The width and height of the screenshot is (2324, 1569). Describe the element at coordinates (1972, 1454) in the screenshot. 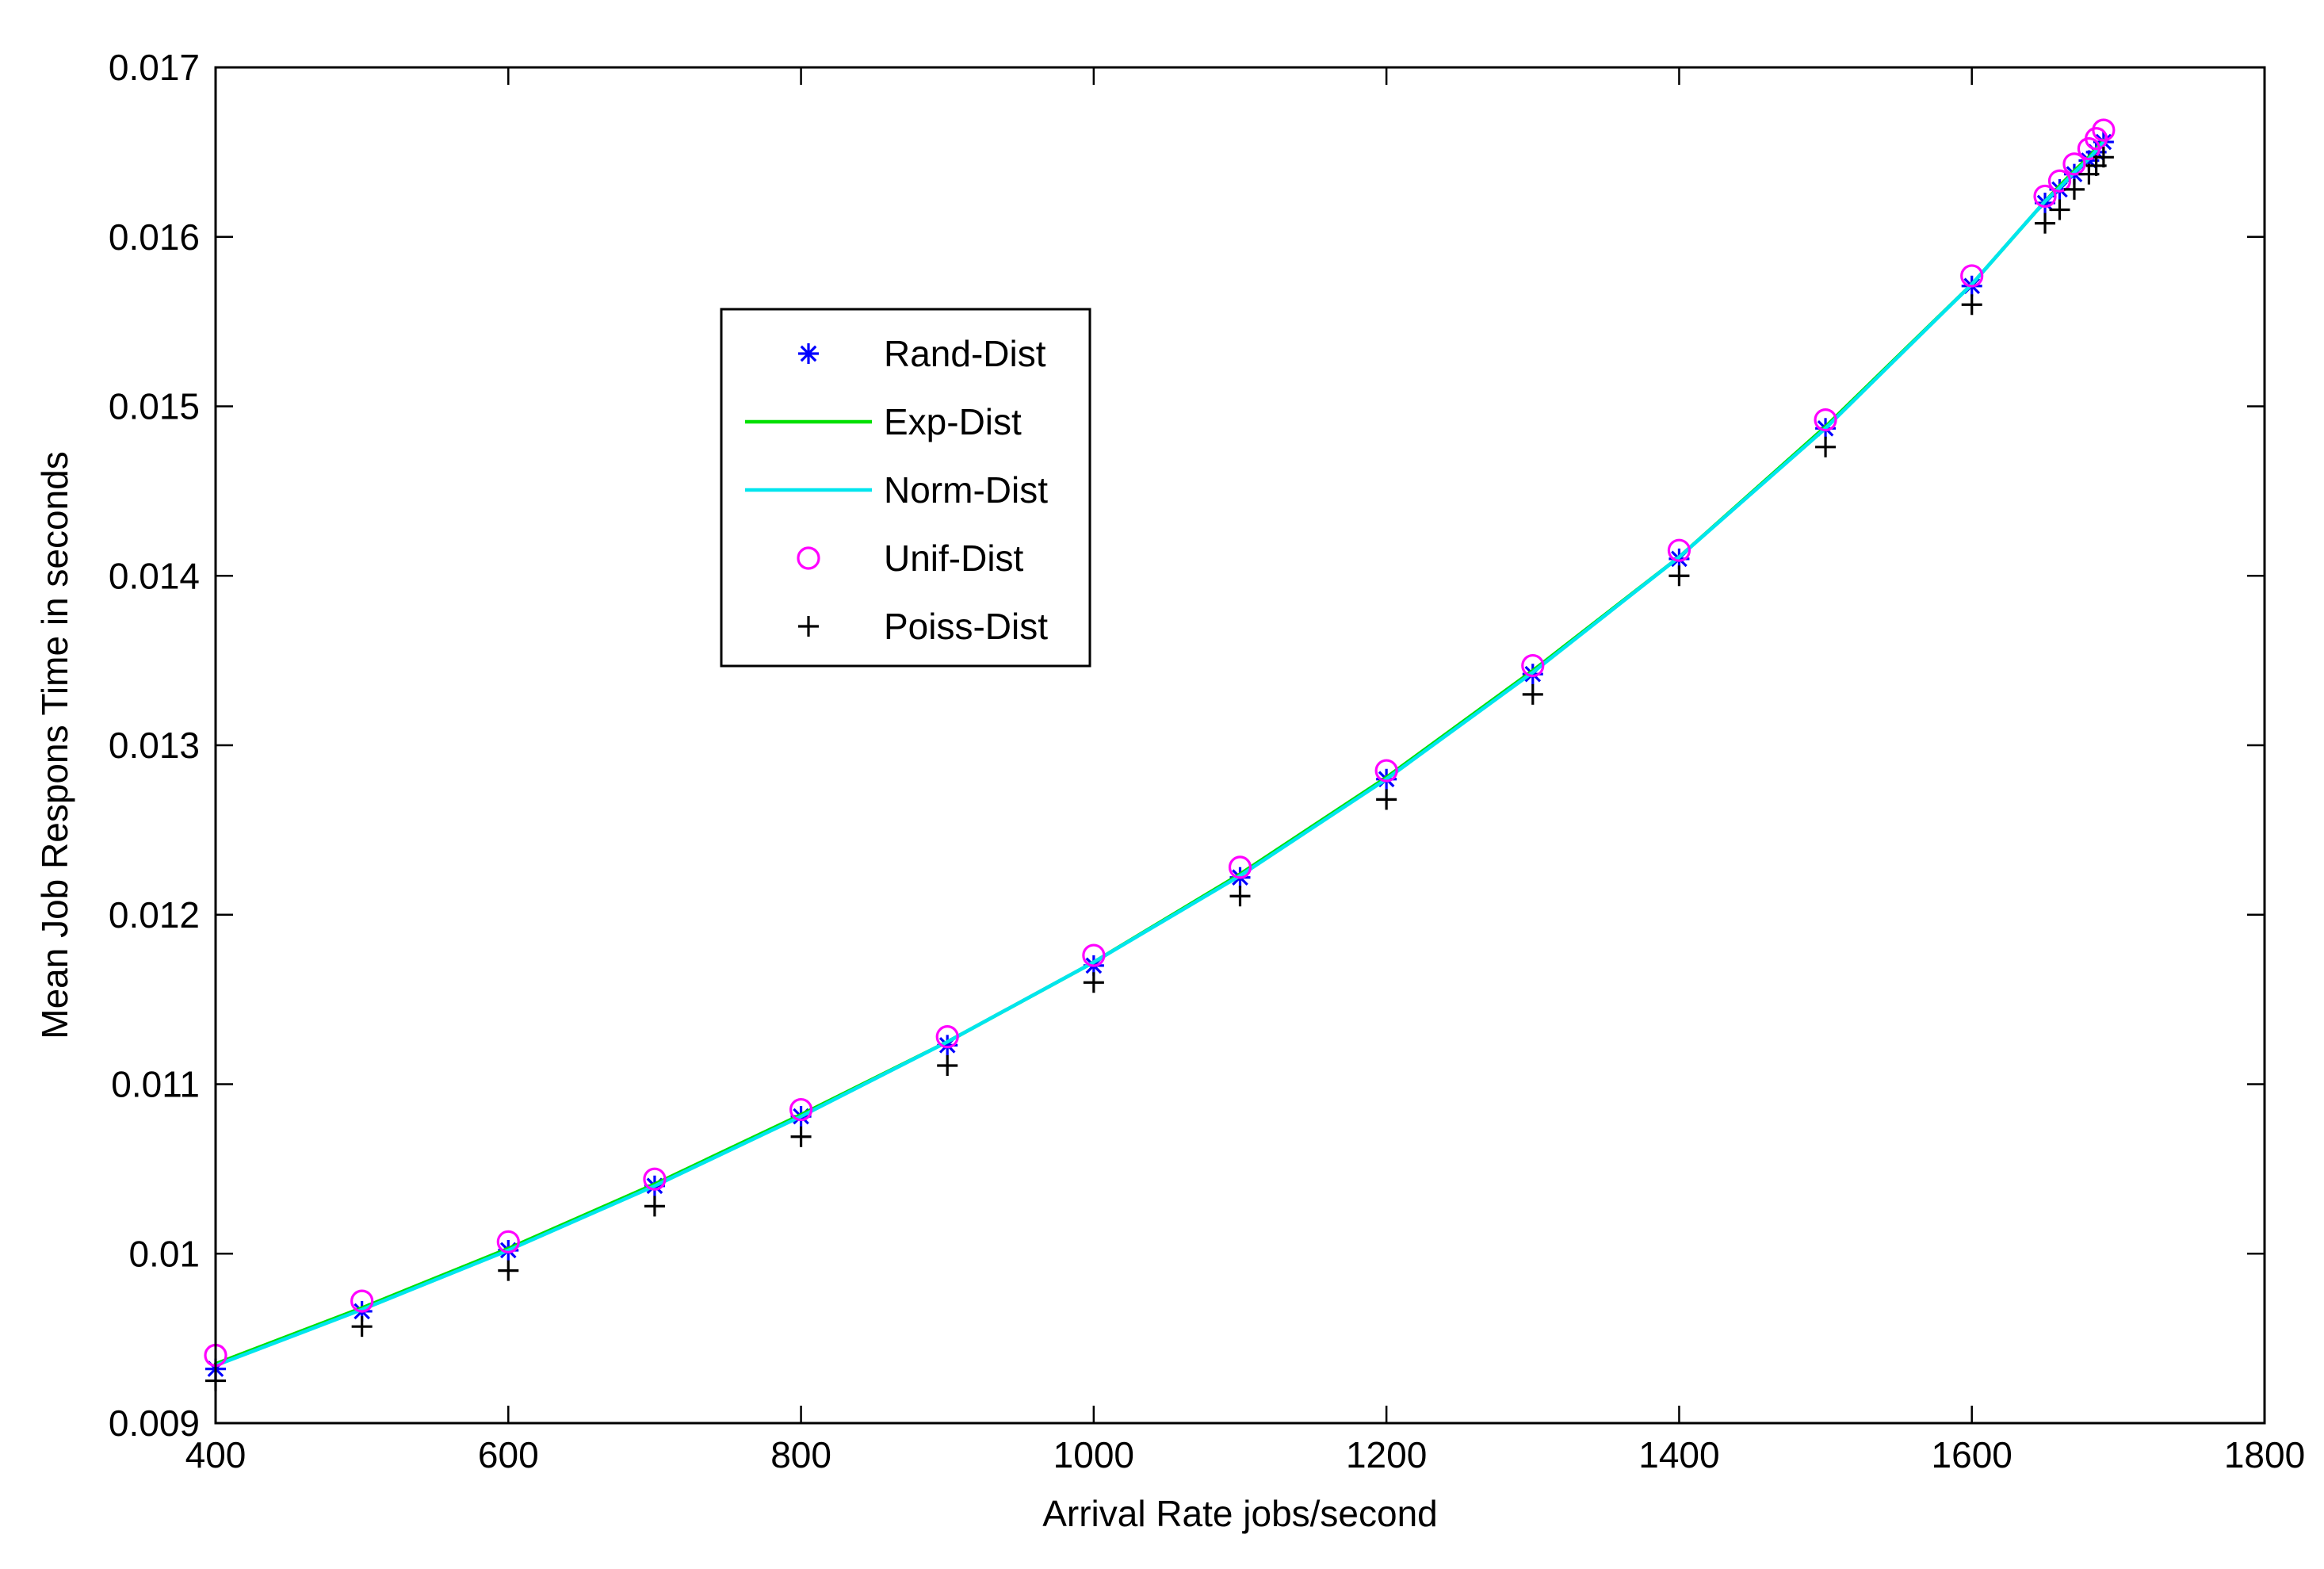

I see `x-tick-label: 1600` at that location.